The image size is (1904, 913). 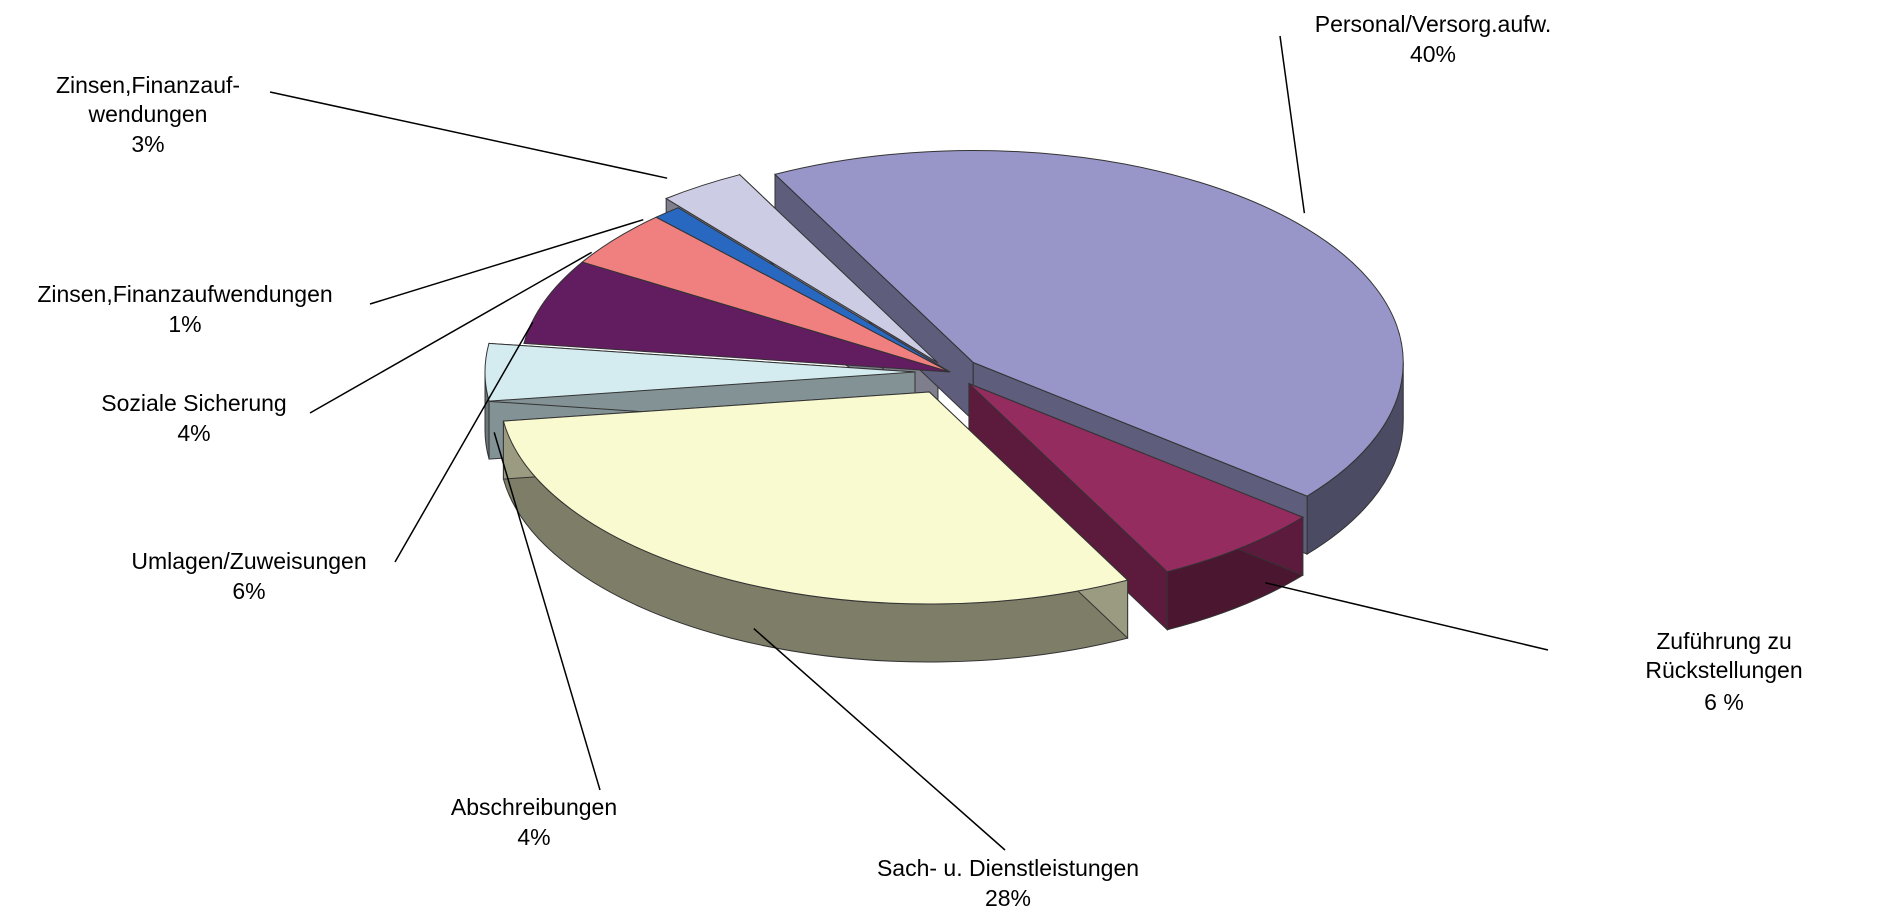 What do you see at coordinates (185, 294) in the screenshot?
I see `slice-label: Zinsen,Finanzaufwendungen` at bounding box center [185, 294].